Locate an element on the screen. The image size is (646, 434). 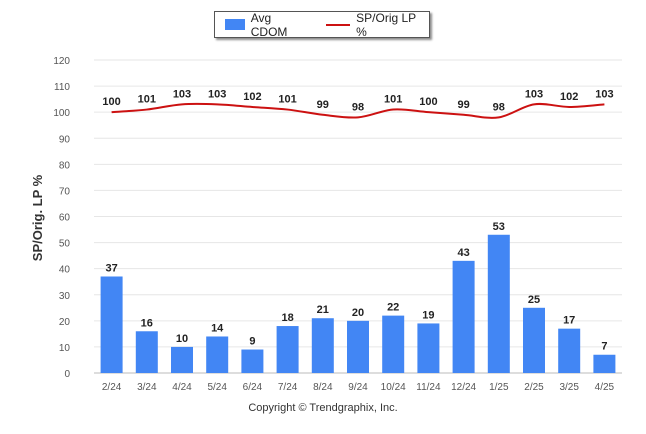
x-tick-label: 9/24 is located at coordinates (358, 387).